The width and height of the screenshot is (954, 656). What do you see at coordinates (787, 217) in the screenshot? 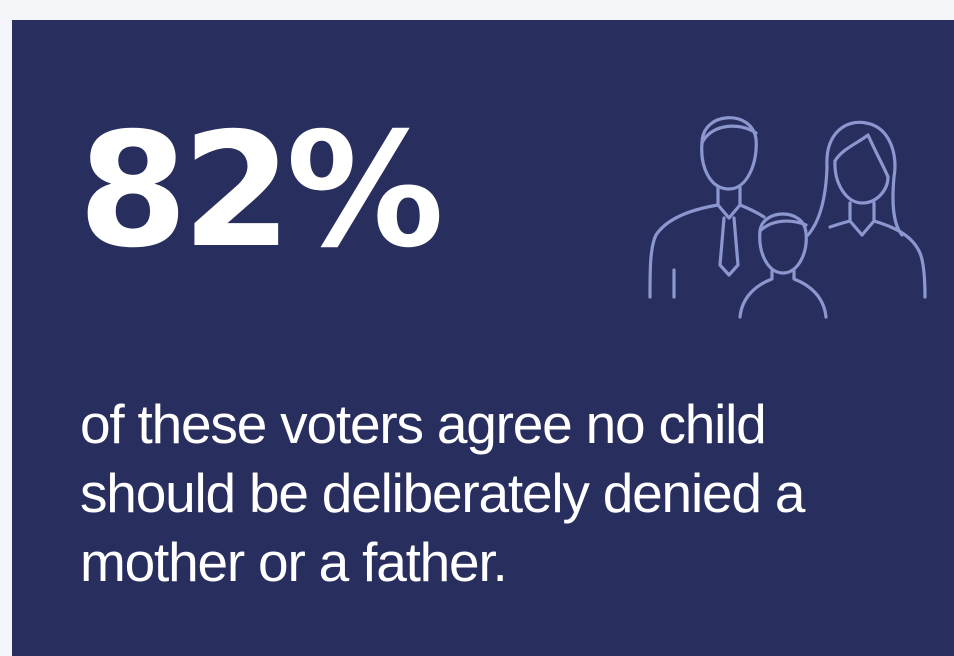
I see `family-icon` at bounding box center [787, 217].